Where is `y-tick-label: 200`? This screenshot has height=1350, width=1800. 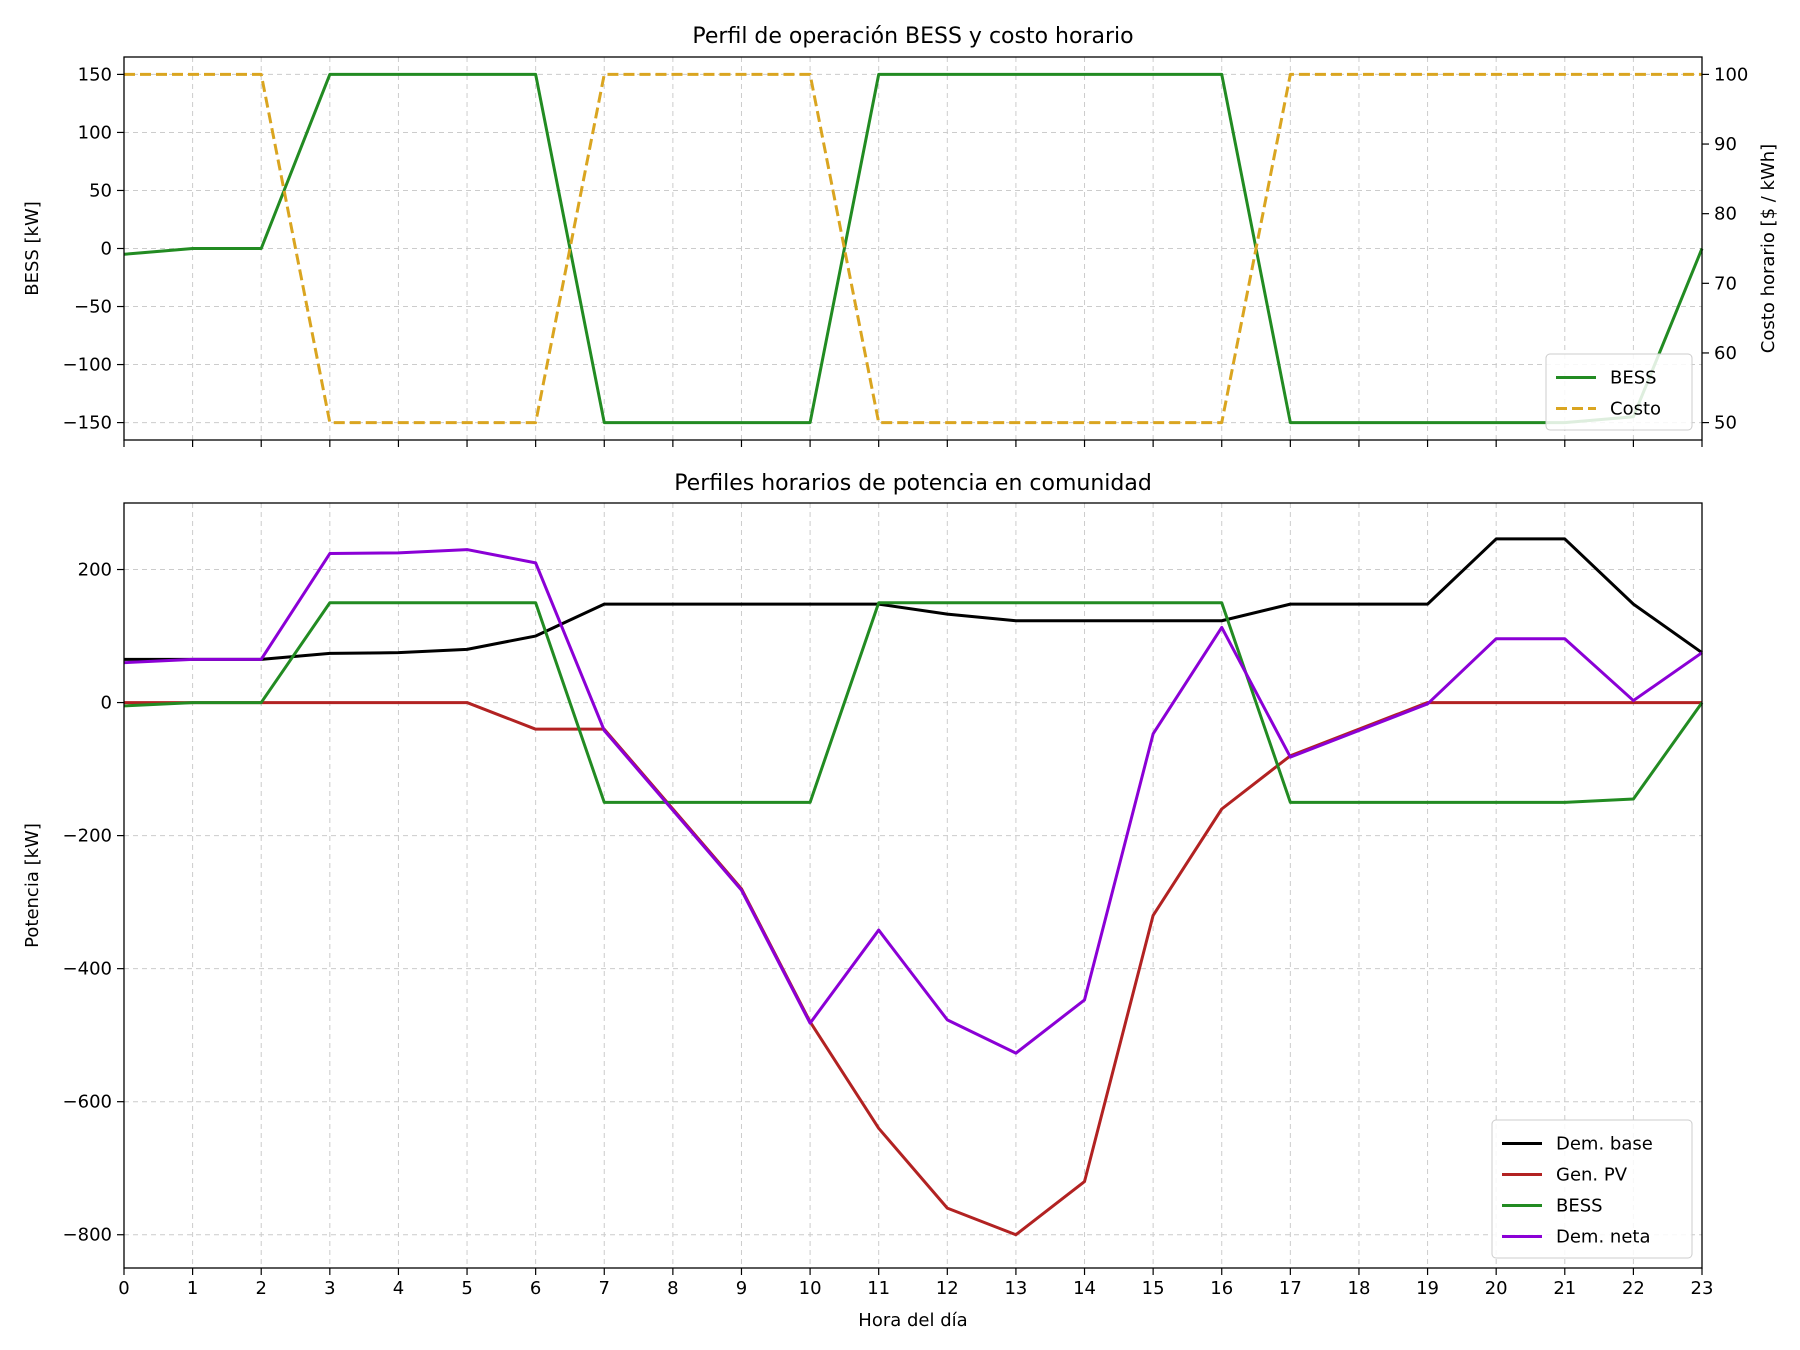
y-tick-label: 200 is located at coordinates (95, 570).